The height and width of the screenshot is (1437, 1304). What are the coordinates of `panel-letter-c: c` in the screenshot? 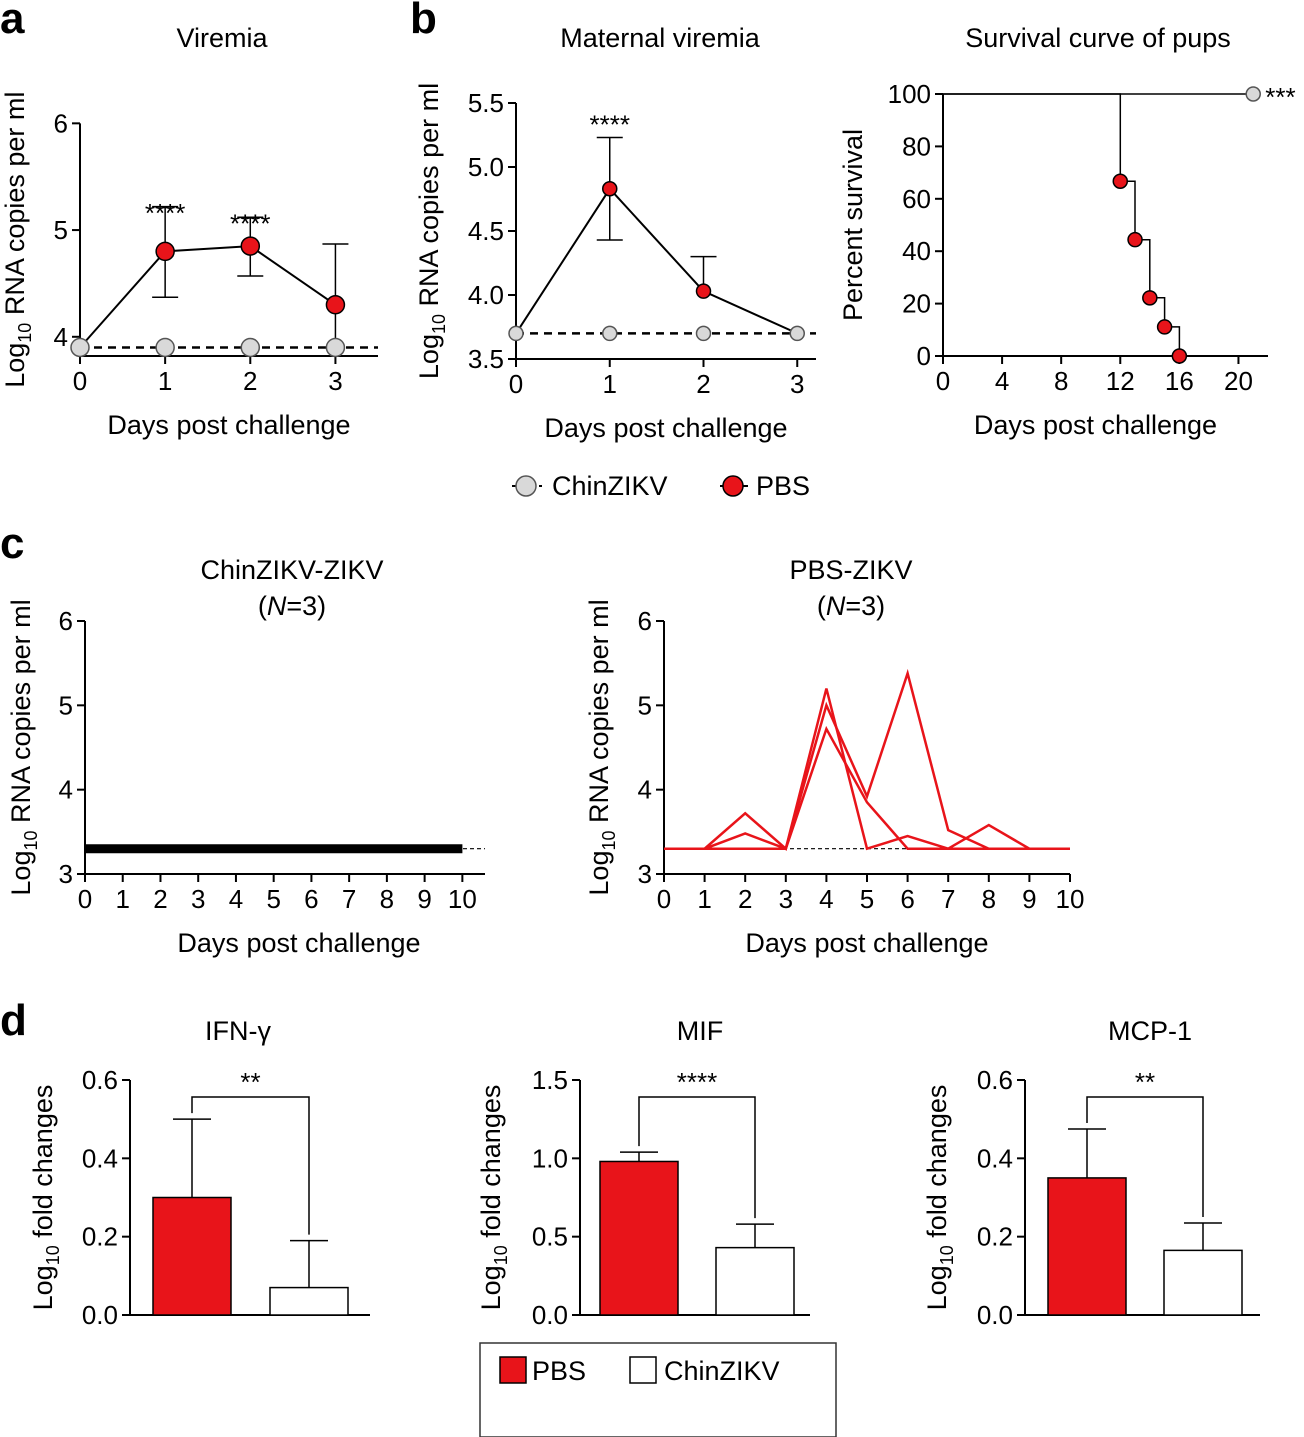 It's located at (12, 543).